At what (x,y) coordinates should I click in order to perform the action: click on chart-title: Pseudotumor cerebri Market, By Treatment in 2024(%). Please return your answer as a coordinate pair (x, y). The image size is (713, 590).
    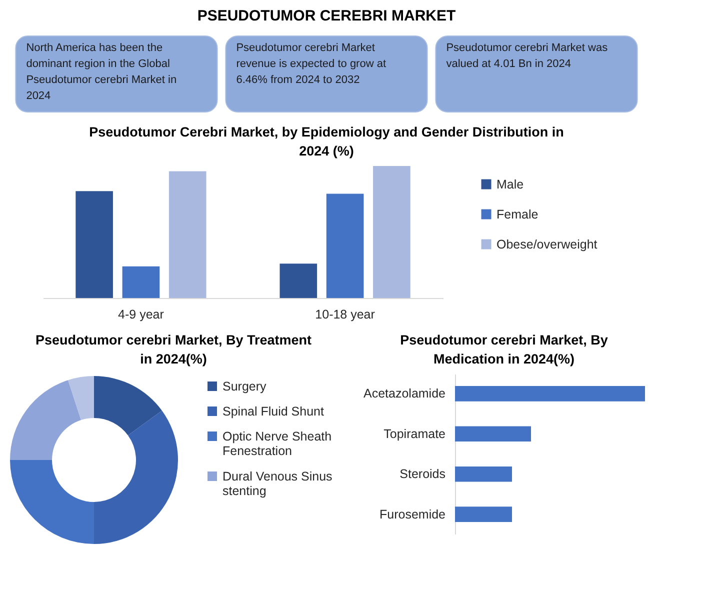
    Looking at the image, I should click on (173, 349).